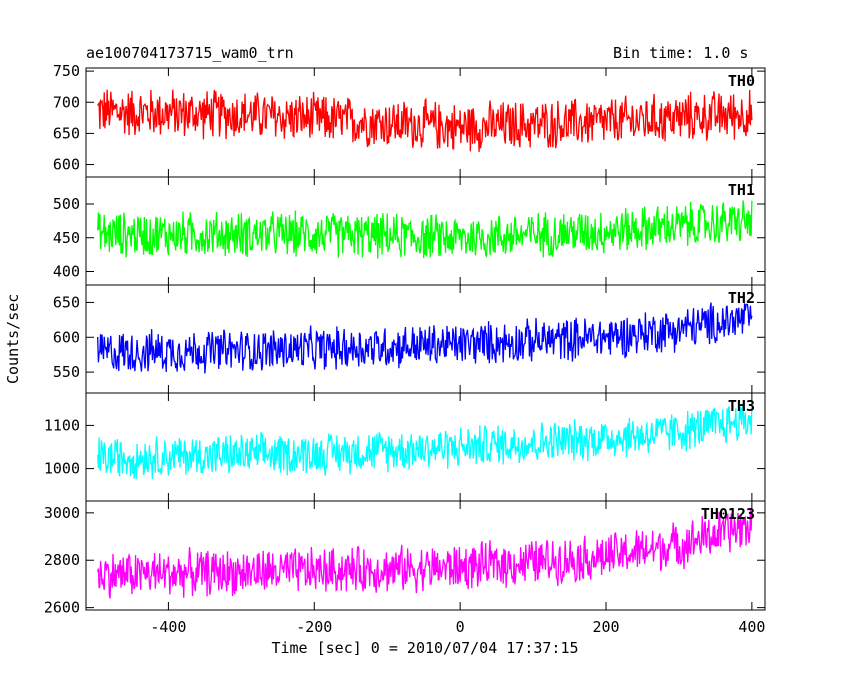  What do you see at coordinates (62, 425) in the screenshot?
I see `y-tick-label: 1100` at bounding box center [62, 425].